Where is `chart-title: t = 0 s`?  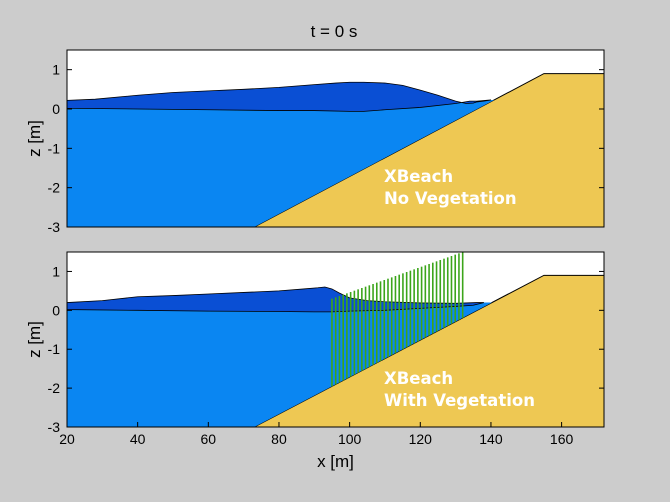 chart-title: t = 0 s is located at coordinates (334, 31).